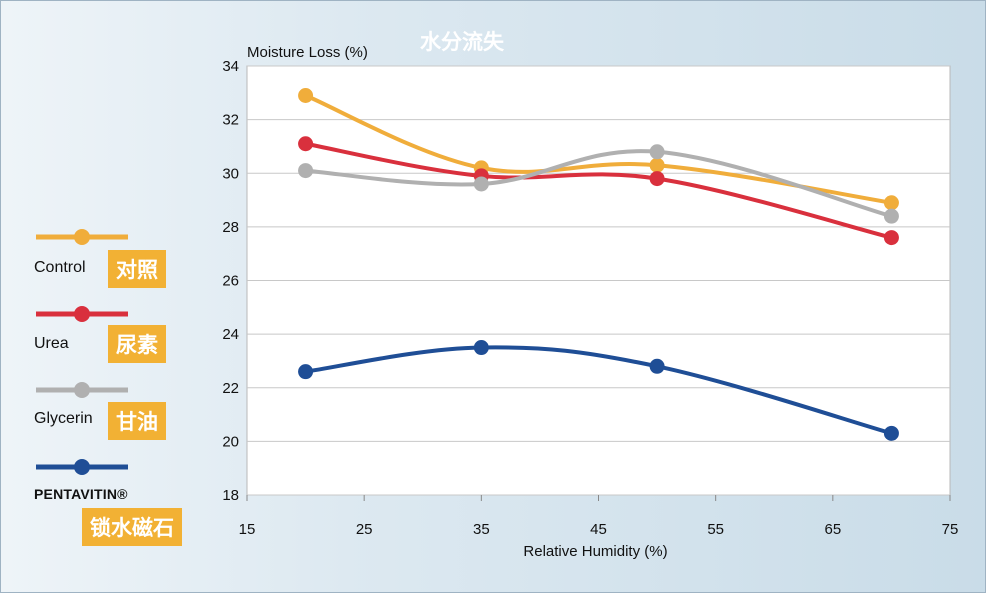  I want to click on y-tick-label: 26, so click(230, 281).